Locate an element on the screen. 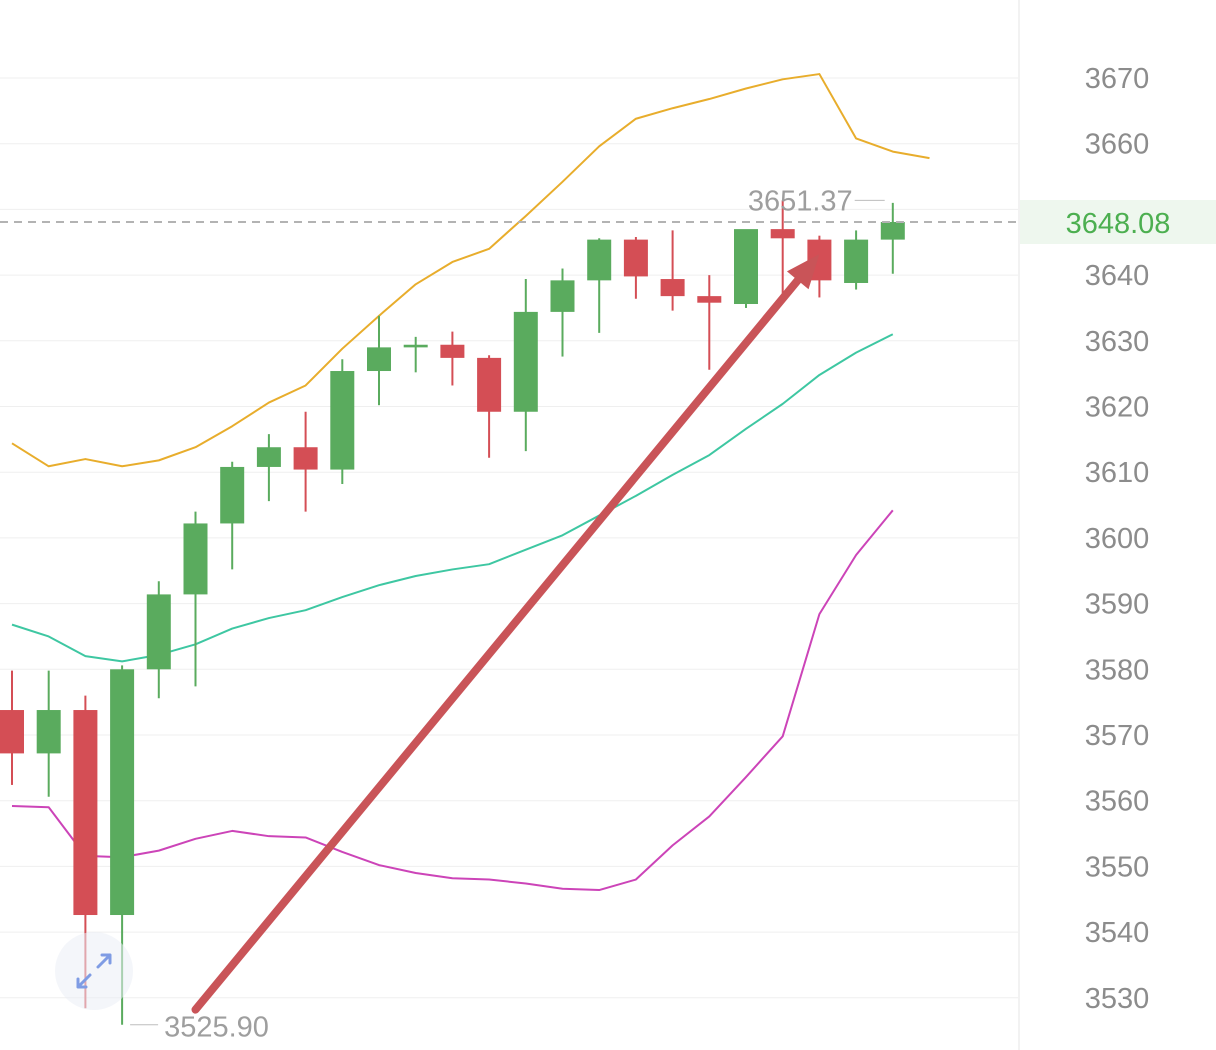 This screenshot has width=1216, height=1050. low-label: 3525.90 is located at coordinates (216, 1028).